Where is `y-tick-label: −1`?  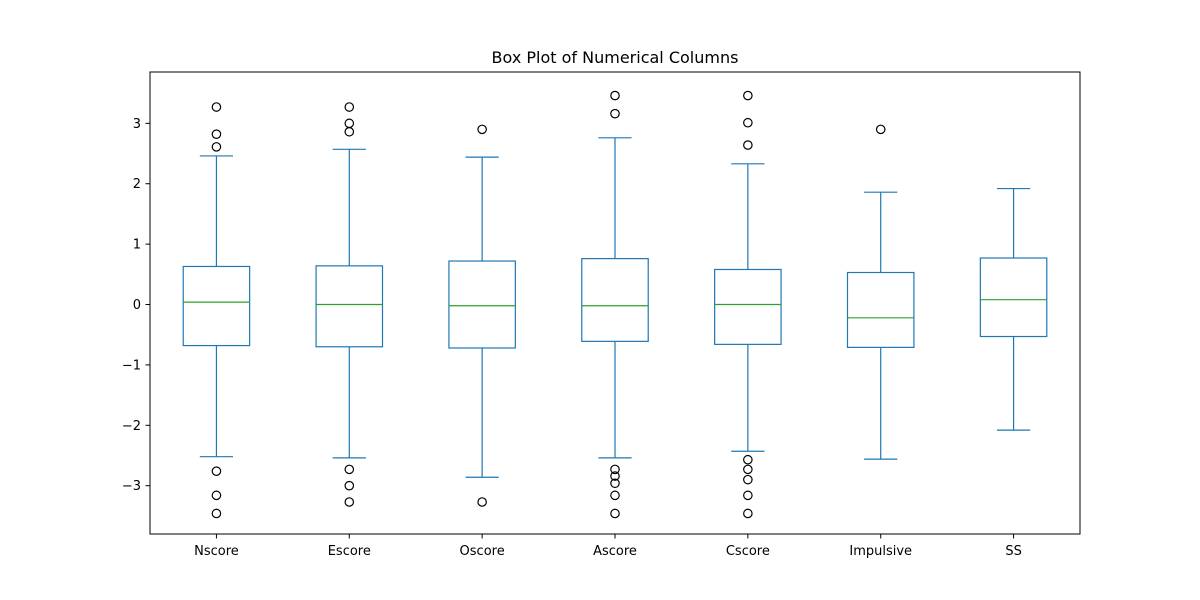 y-tick-label: −1 is located at coordinates (131, 365).